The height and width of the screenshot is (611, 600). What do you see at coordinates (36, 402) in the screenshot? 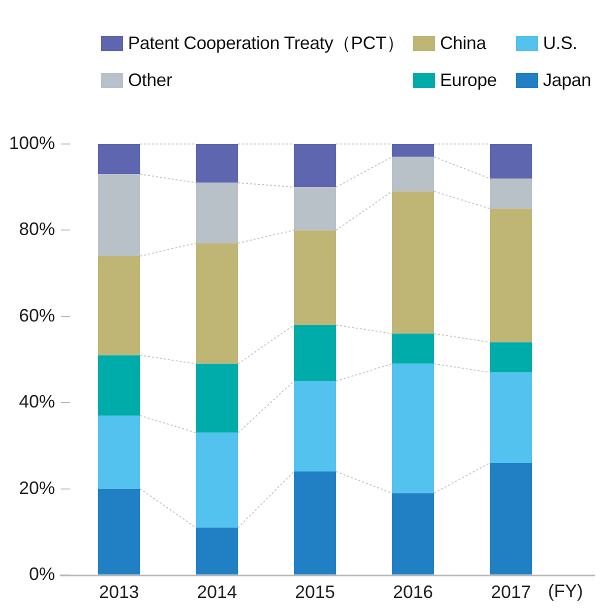
I see `y-tick-label: 40%` at bounding box center [36, 402].